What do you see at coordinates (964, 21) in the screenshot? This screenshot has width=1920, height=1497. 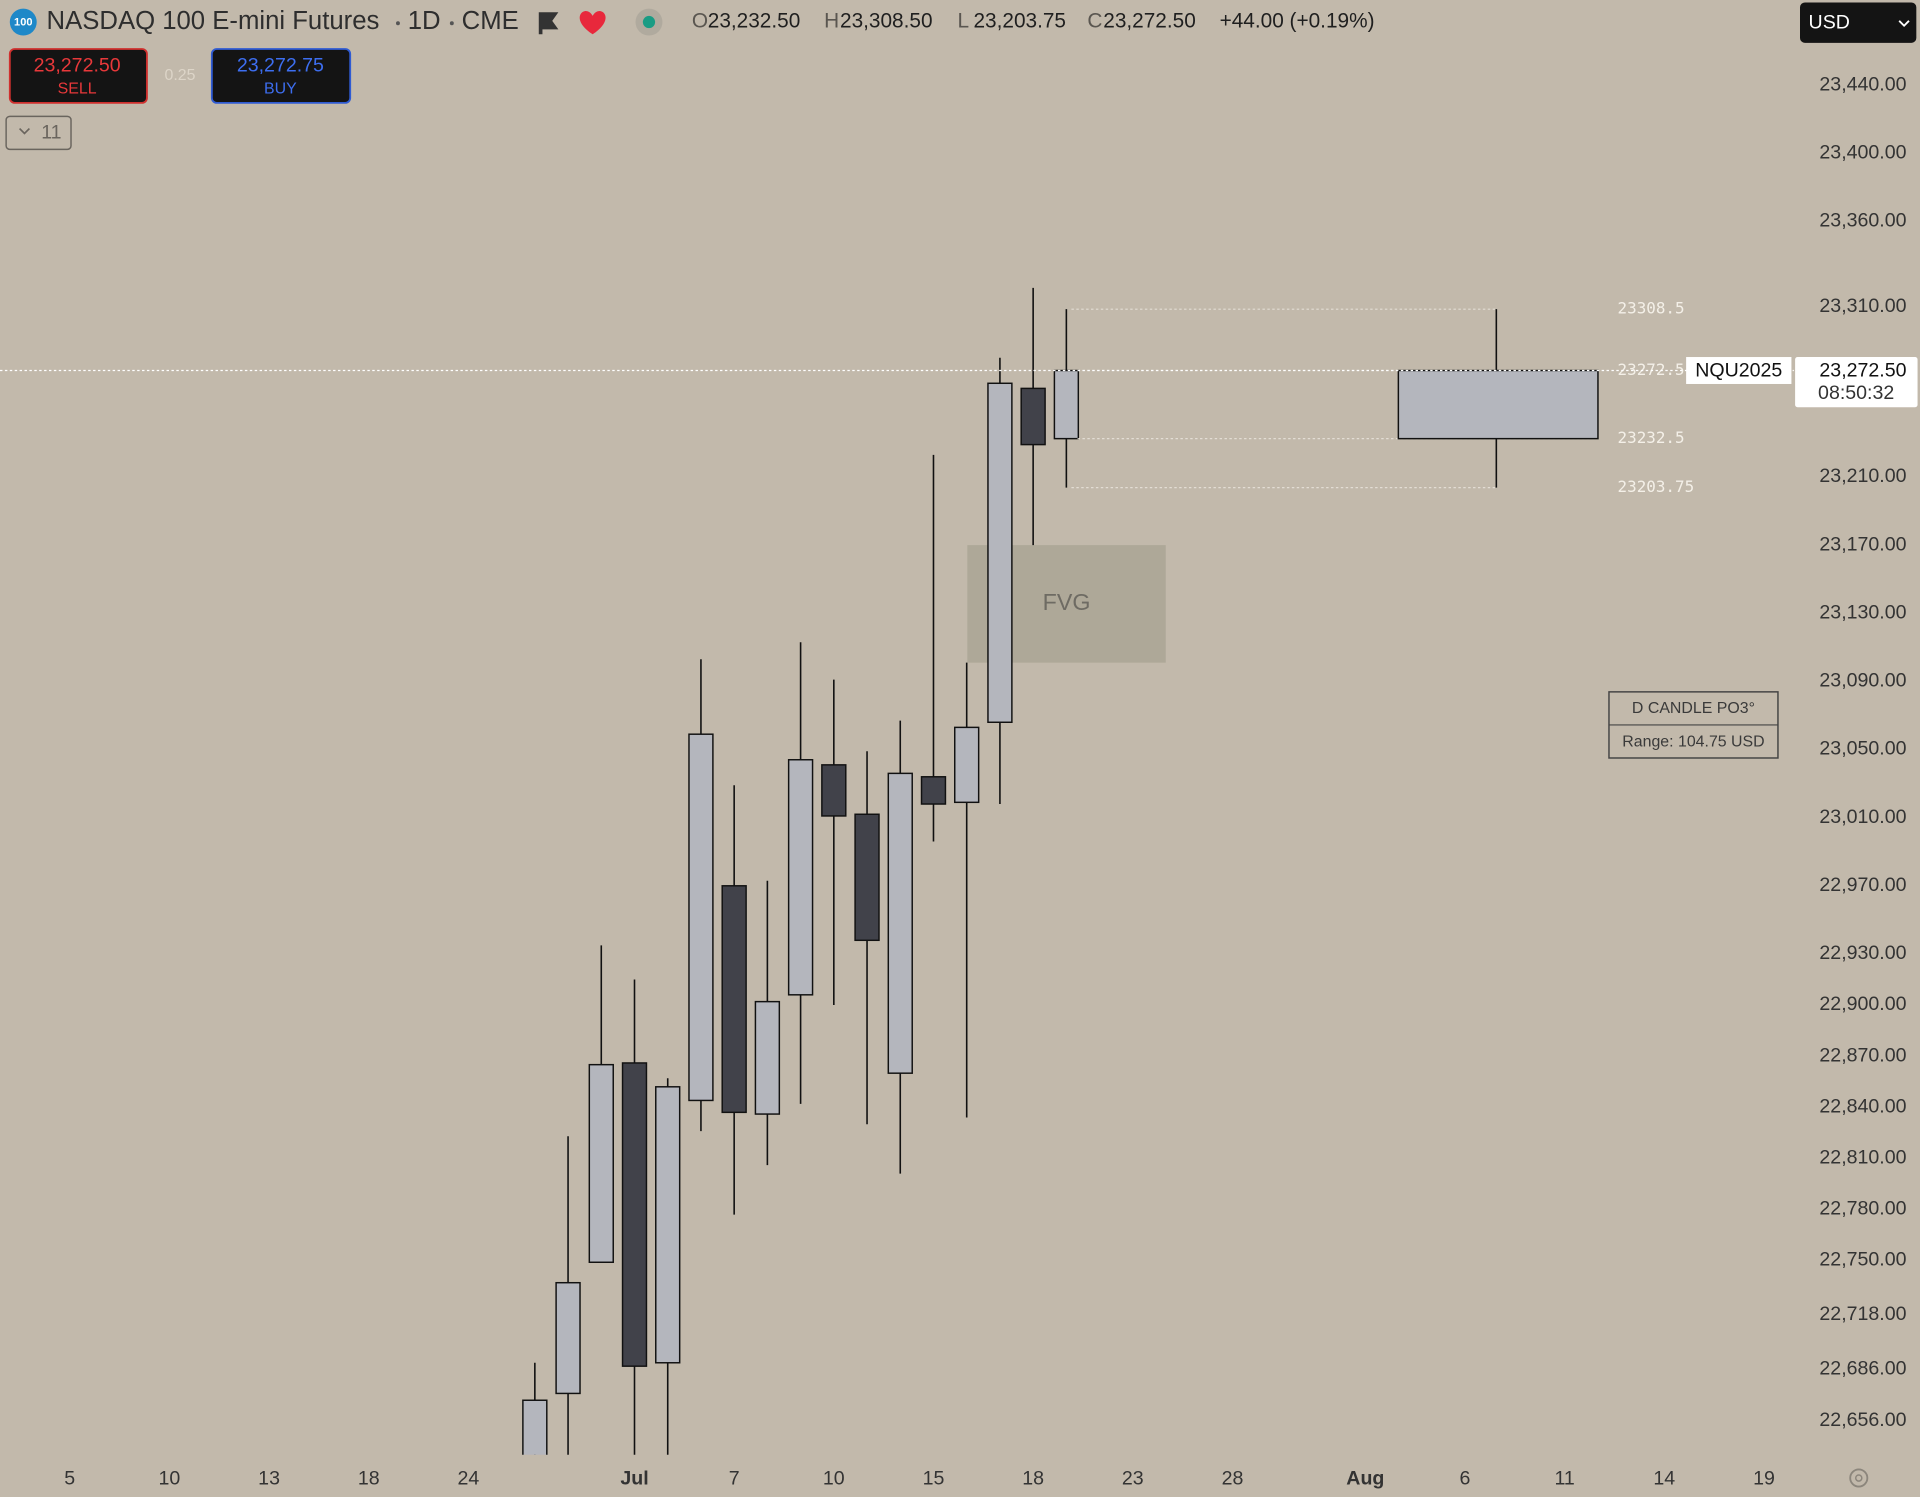 I see `ohlc-key: L` at bounding box center [964, 21].